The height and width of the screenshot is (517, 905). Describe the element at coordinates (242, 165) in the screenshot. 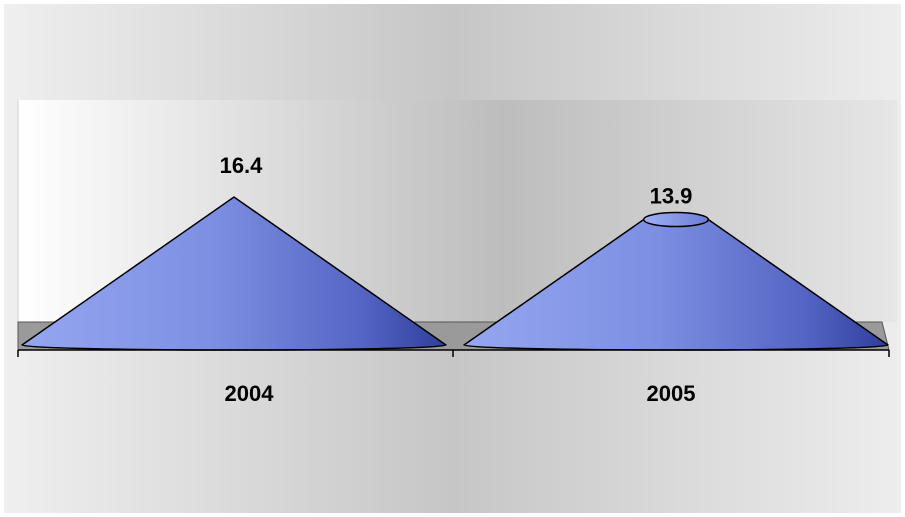

I see `data-label-2004: 16.4` at that location.